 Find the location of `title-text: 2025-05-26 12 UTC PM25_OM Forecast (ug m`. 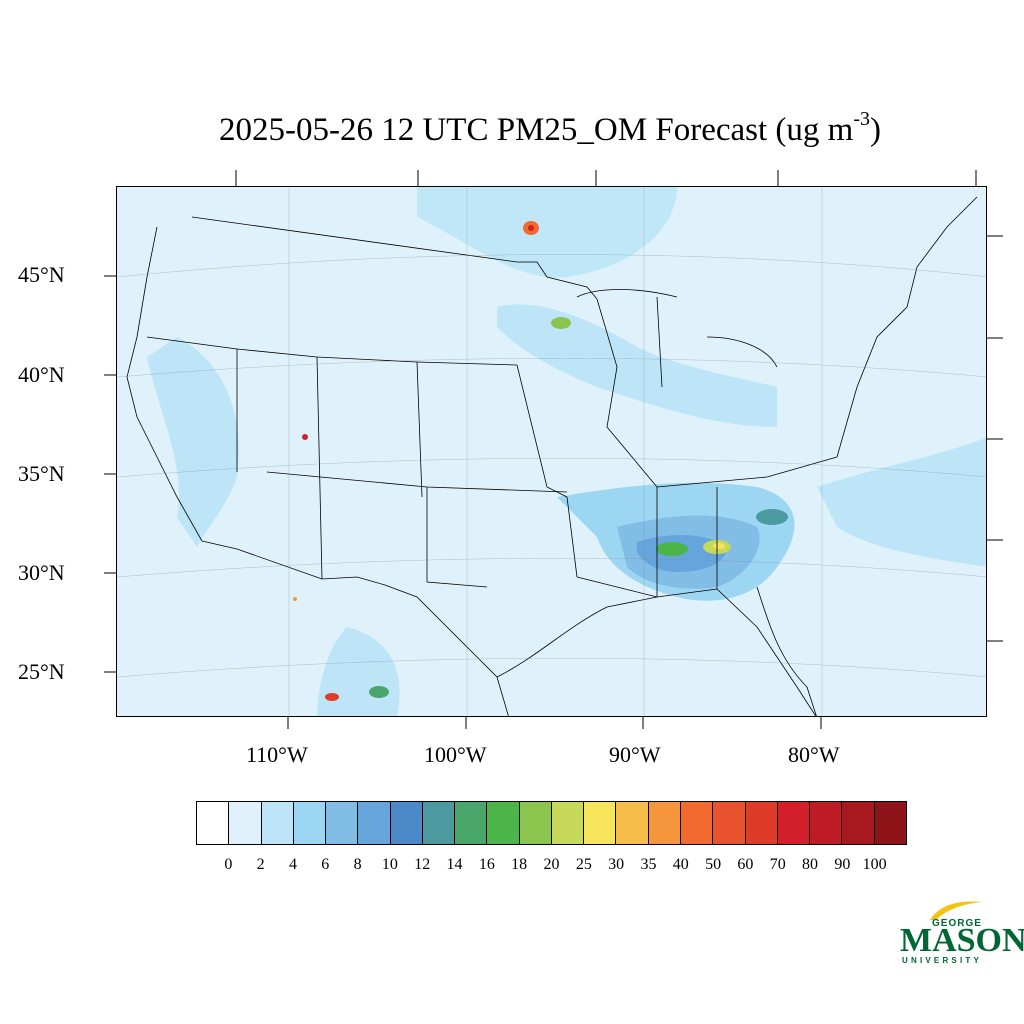

title-text: 2025-05-26 12 UTC PM25_OM Forecast (ug m is located at coordinates (536, 130).